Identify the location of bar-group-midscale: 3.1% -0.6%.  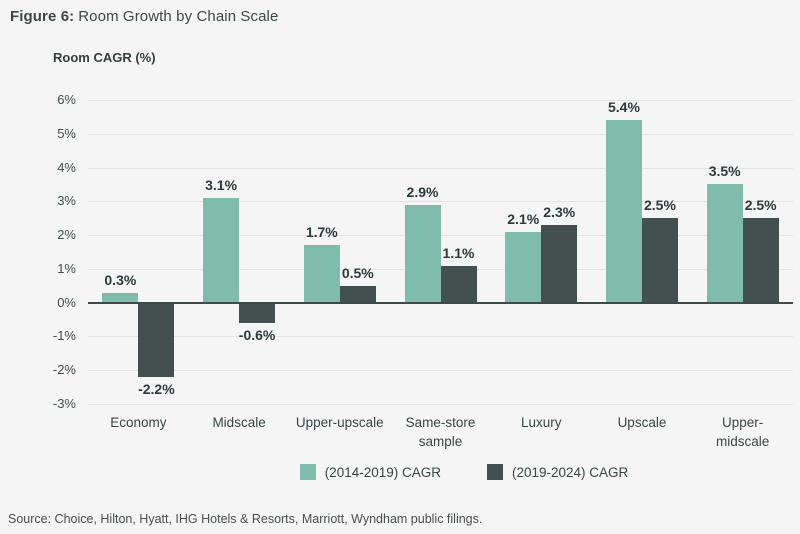
(239, 252).